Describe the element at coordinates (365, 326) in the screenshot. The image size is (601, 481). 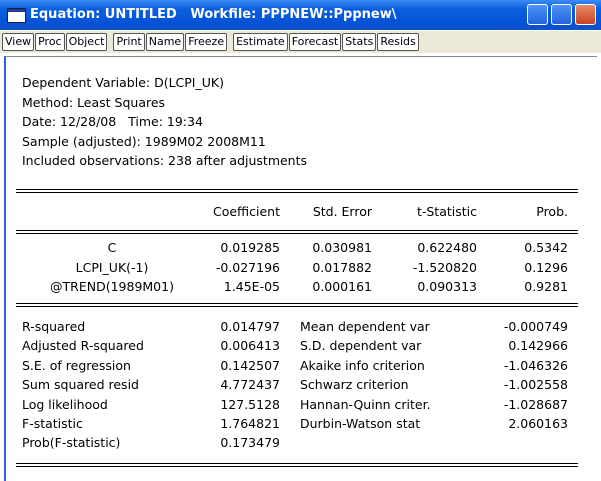
I see `stat-label: Mean dependent var` at that location.